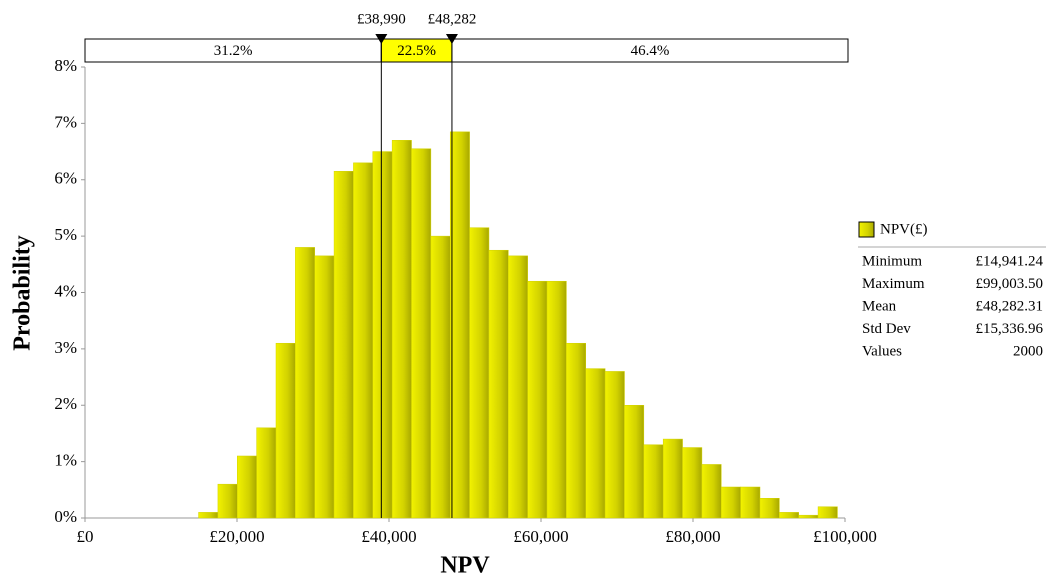  I want to click on y-tick-label: 2%, so click(65, 403).